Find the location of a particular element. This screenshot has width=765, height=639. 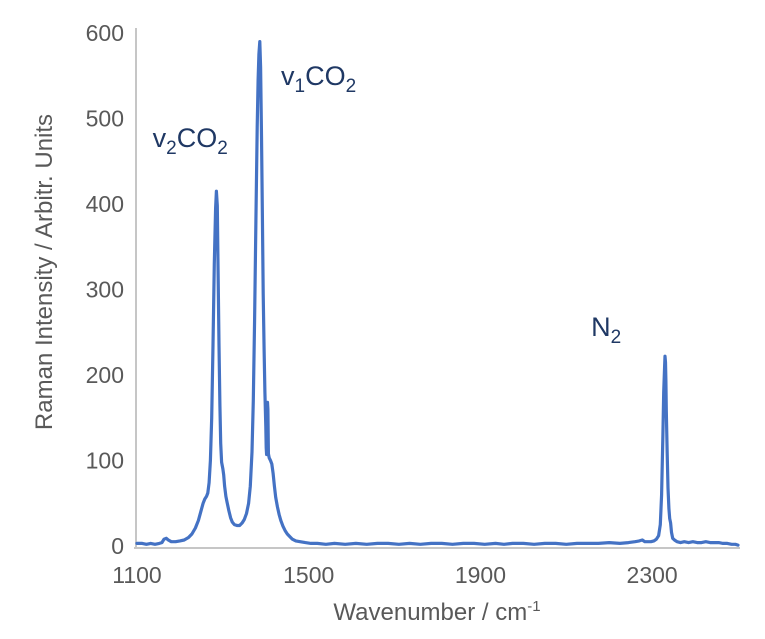

x-axis-title: Wavenumber / cm-1 is located at coordinates (436, 612).